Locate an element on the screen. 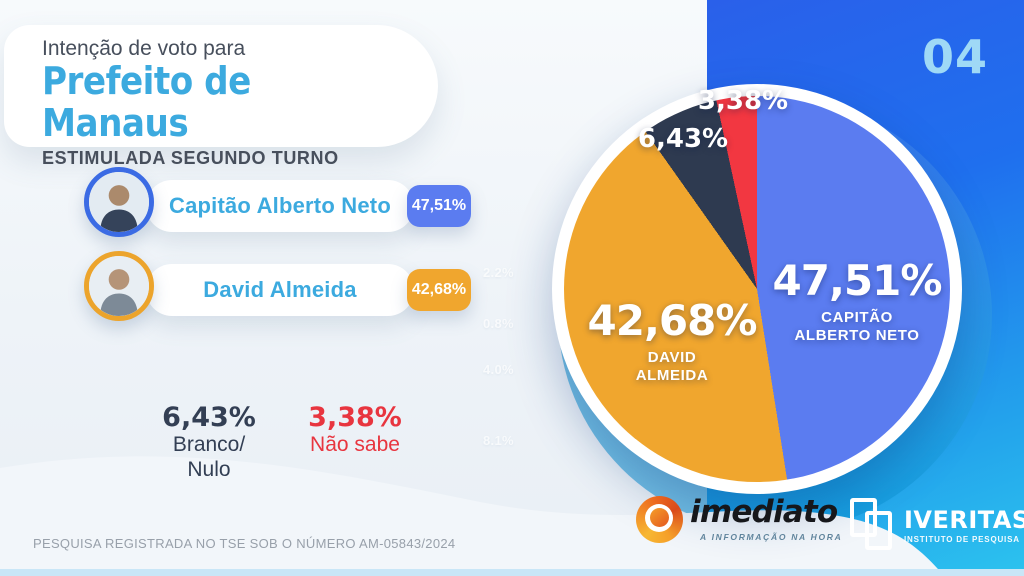 The height and width of the screenshot is (576, 1024). imediato-wordmark: imediato is located at coordinates (764, 512).